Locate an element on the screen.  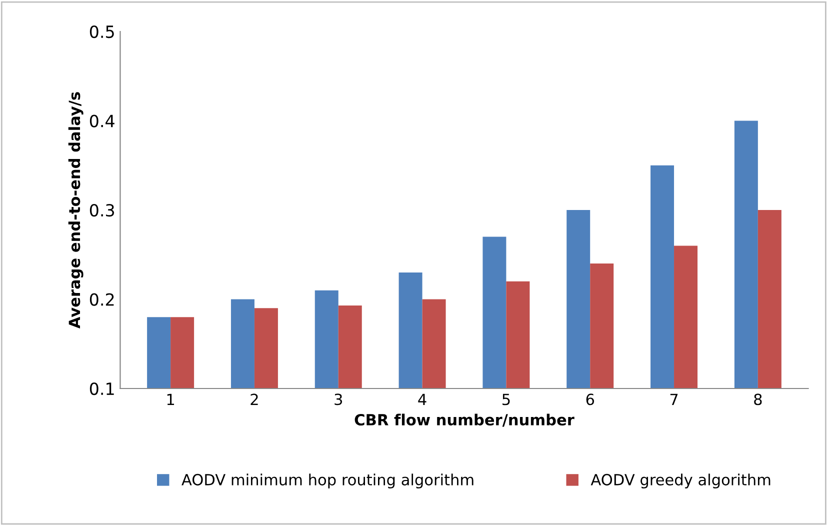
x-tick-label: 4 is located at coordinates (422, 399).